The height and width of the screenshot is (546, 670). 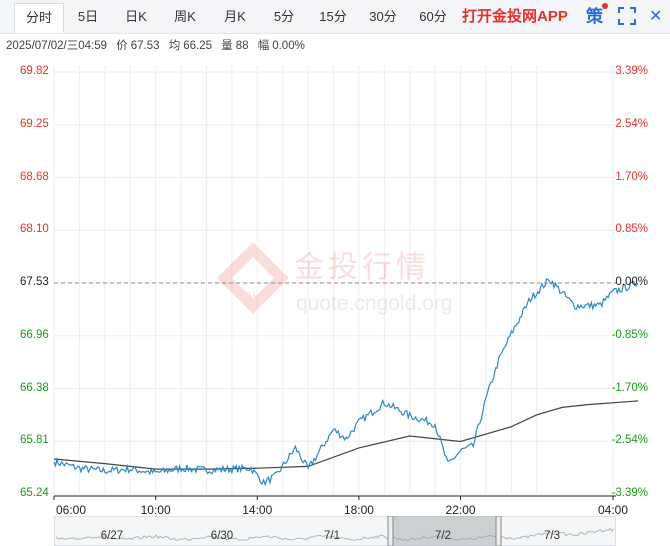 I want to click on price-tick-label: 69.25, so click(x=34, y=123).